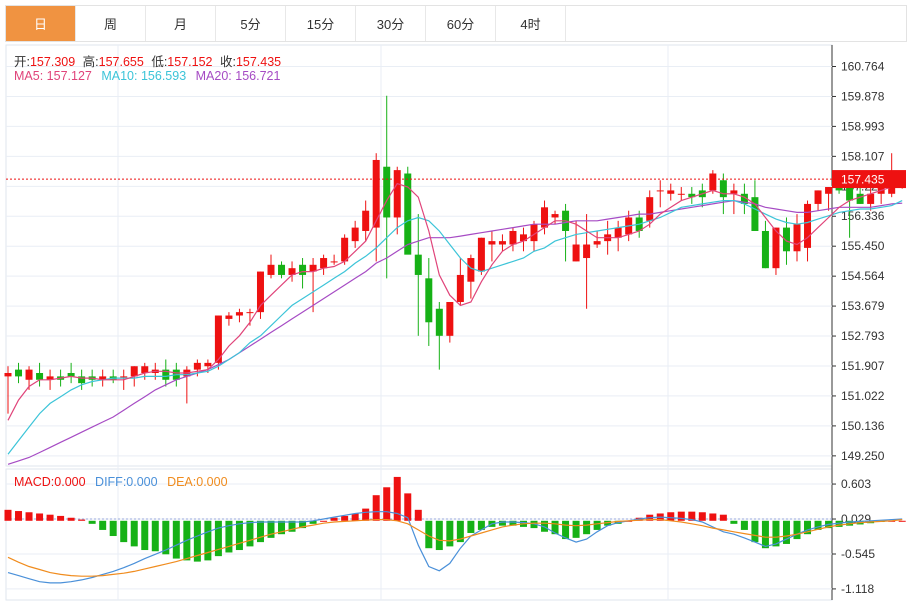 Image resolution: width=912 pixels, height=604 pixels. Describe the element at coordinates (163, 76) in the screenshot. I see `ma10-value: 156.593` at that location.